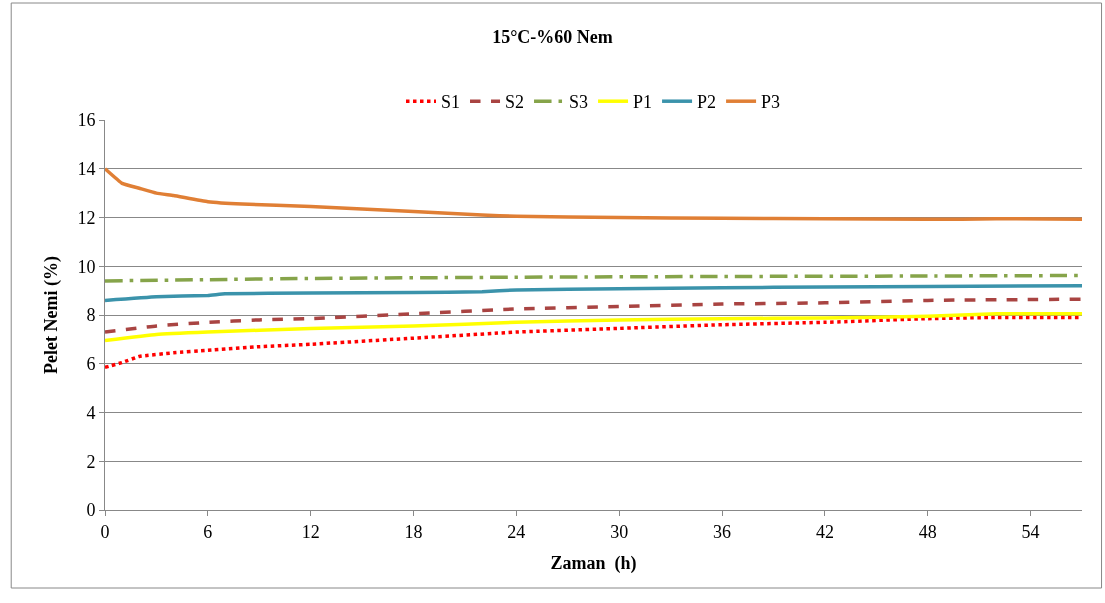 This screenshot has width=1105, height=603. I want to click on y-axis-title: Pelet Nemi (%), so click(51, 315).